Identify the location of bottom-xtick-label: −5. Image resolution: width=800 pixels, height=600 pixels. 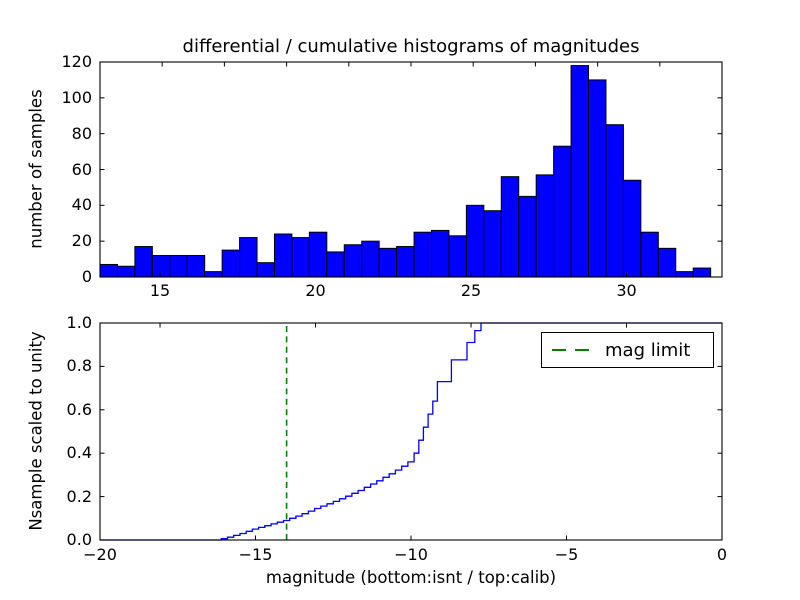
(566, 554).